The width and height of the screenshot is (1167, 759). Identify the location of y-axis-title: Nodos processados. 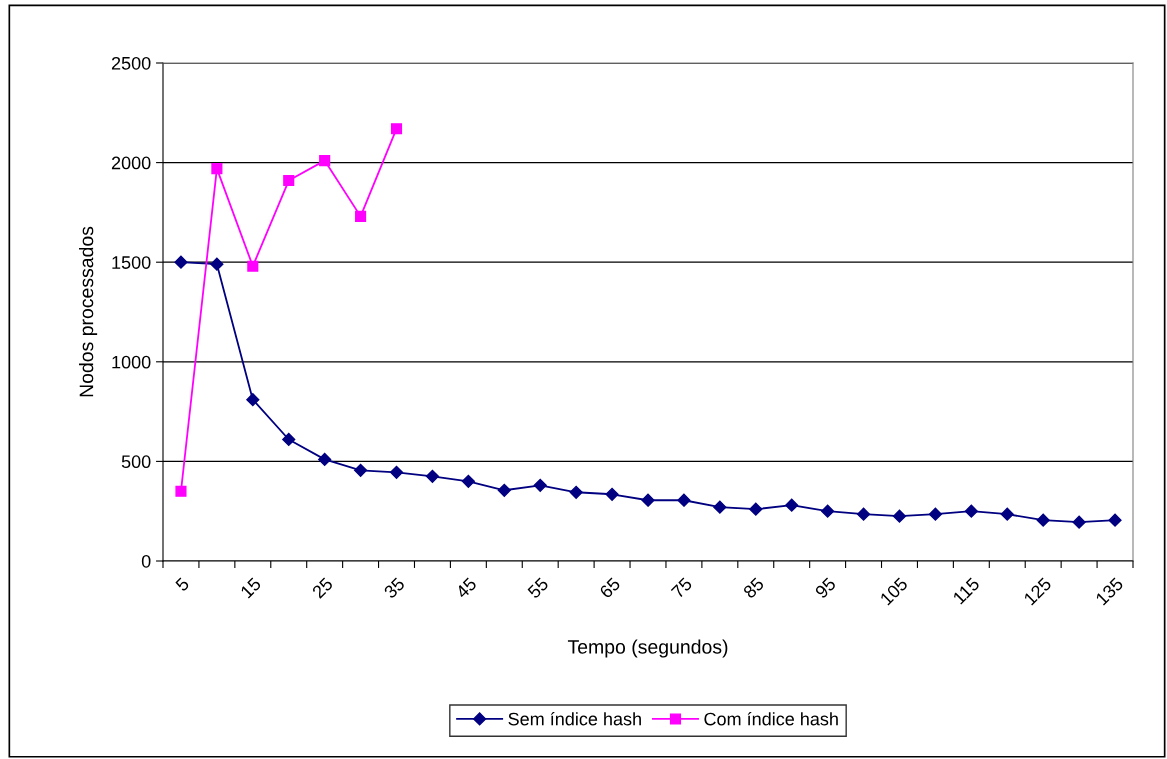
(88, 311).